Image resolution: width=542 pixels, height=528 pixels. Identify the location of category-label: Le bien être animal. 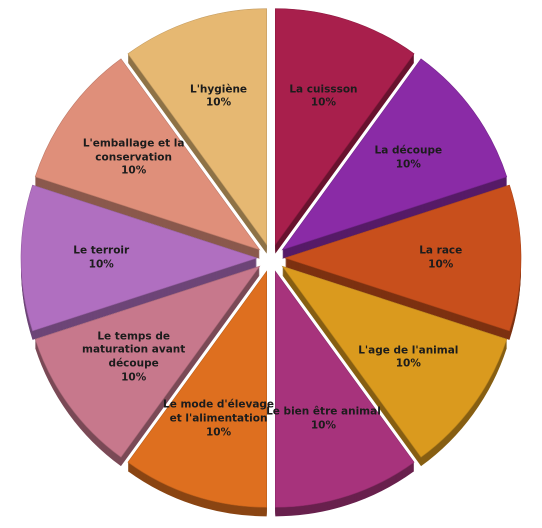
(323, 411).